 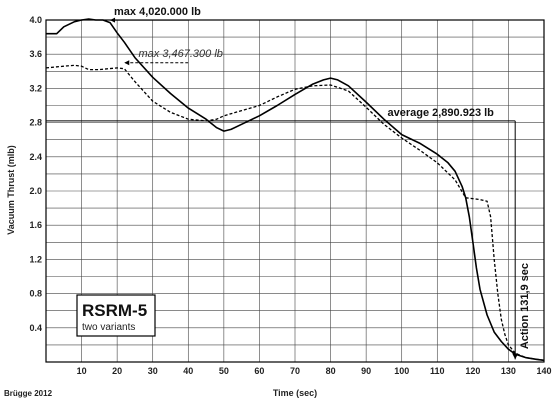 What do you see at coordinates (543, 371) in the screenshot?
I see `x-tick-label: 140` at bounding box center [543, 371].